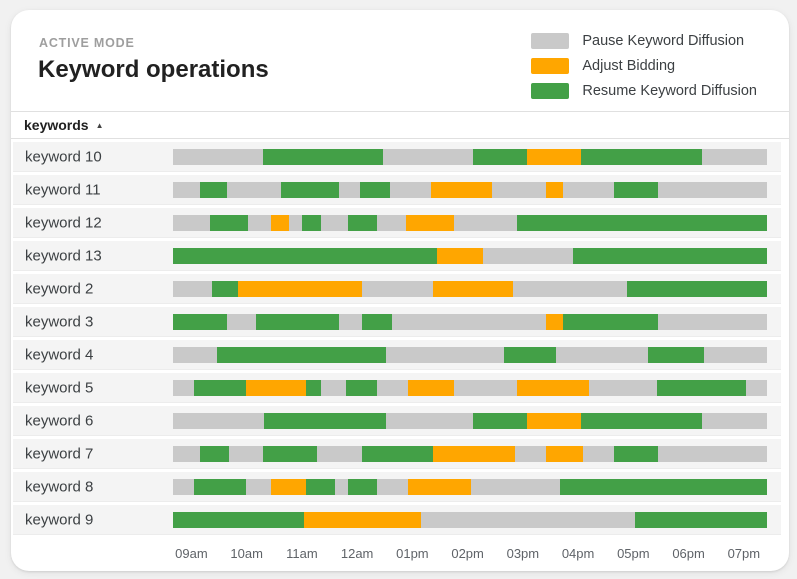 This screenshot has height=579, width=797. I want to click on keyword-row: keyword 10, so click(397, 157).